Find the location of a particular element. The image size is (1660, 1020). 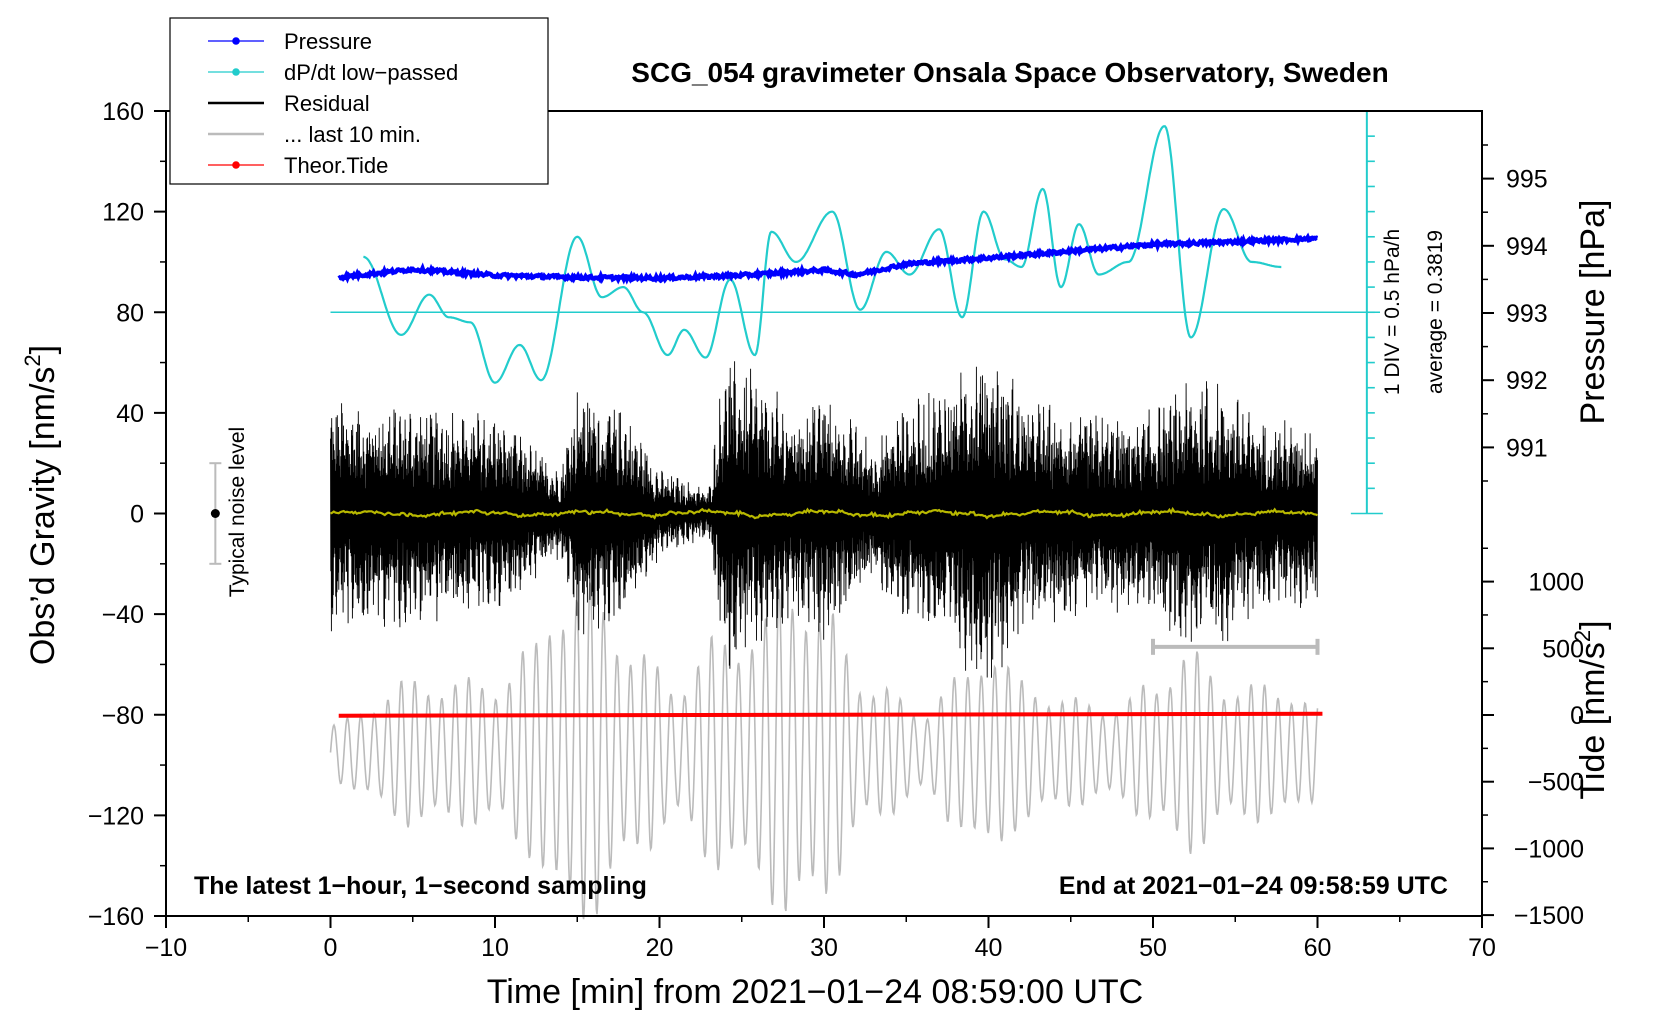

y-axis-left-title-close: ] is located at coordinates (43, 349).